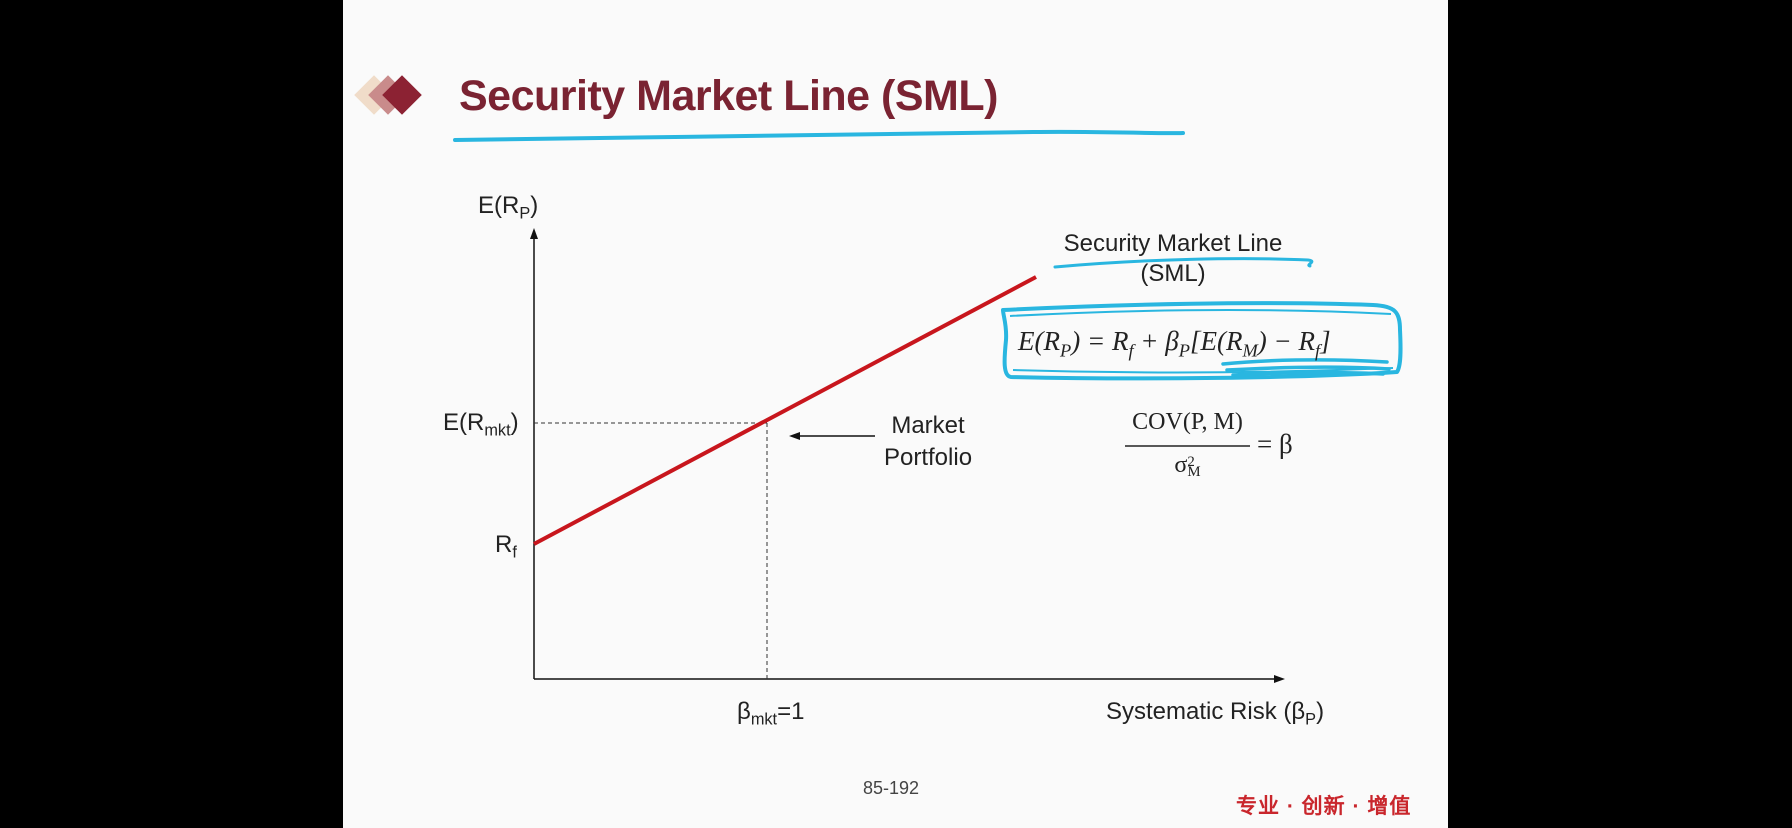 The height and width of the screenshot is (828, 1792). I want to click on security-market-line, so click(785, 410).